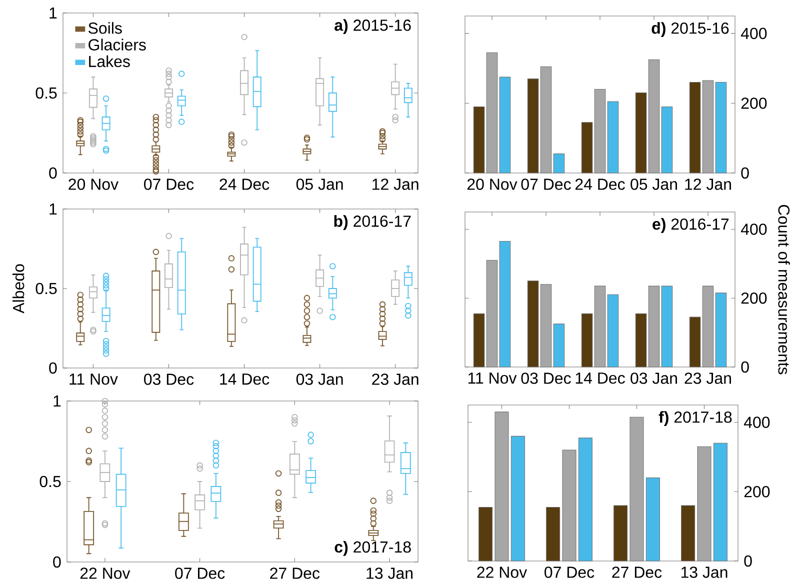  I want to click on chart-title: a) 2015-16, so click(372, 26).